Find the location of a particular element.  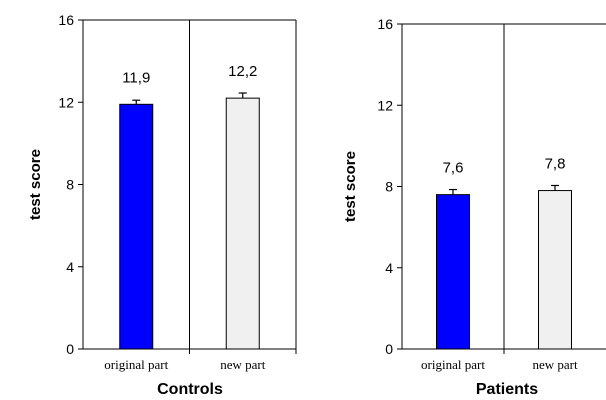

bar-value-label: 7,6 is located at coordinates (453, 168).